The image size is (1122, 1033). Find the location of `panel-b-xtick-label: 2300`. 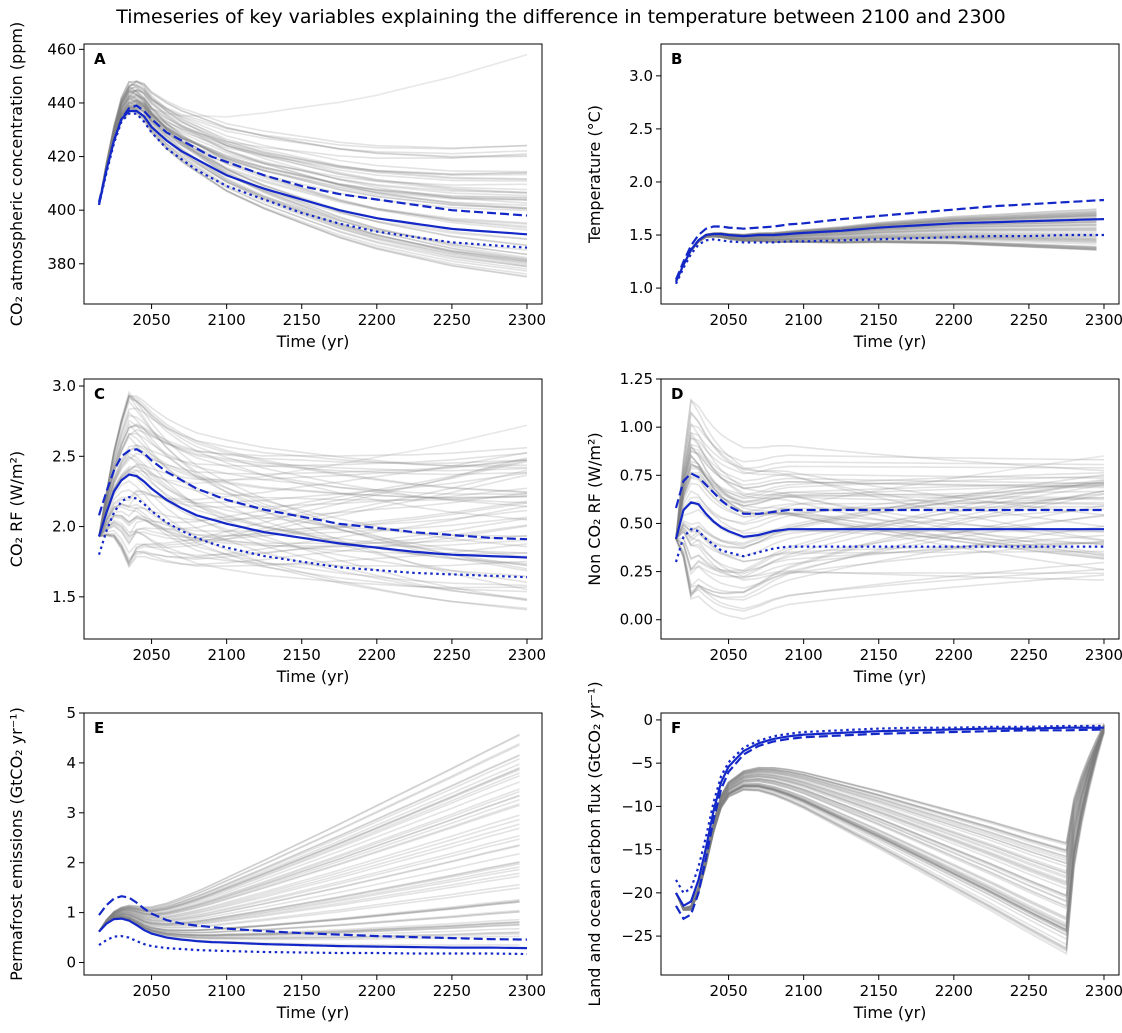

panel-b-xtick-label: 2300 is located at coordinates (1103, 320).